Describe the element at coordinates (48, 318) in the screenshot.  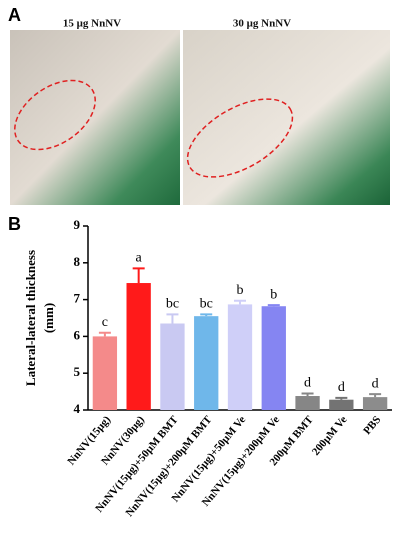
I see `y-label-line: (mm)` at that location.